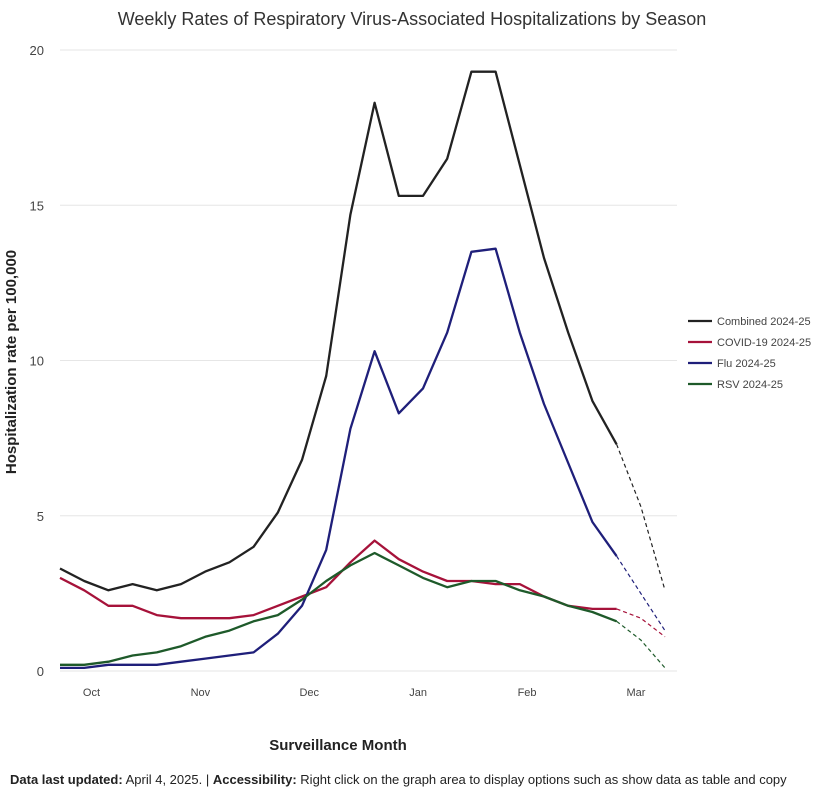 Image resolution: width=824 pixels, height=794 pixels. I want to click on legend-label: COVID-19 2024-25, so click(764, 343).